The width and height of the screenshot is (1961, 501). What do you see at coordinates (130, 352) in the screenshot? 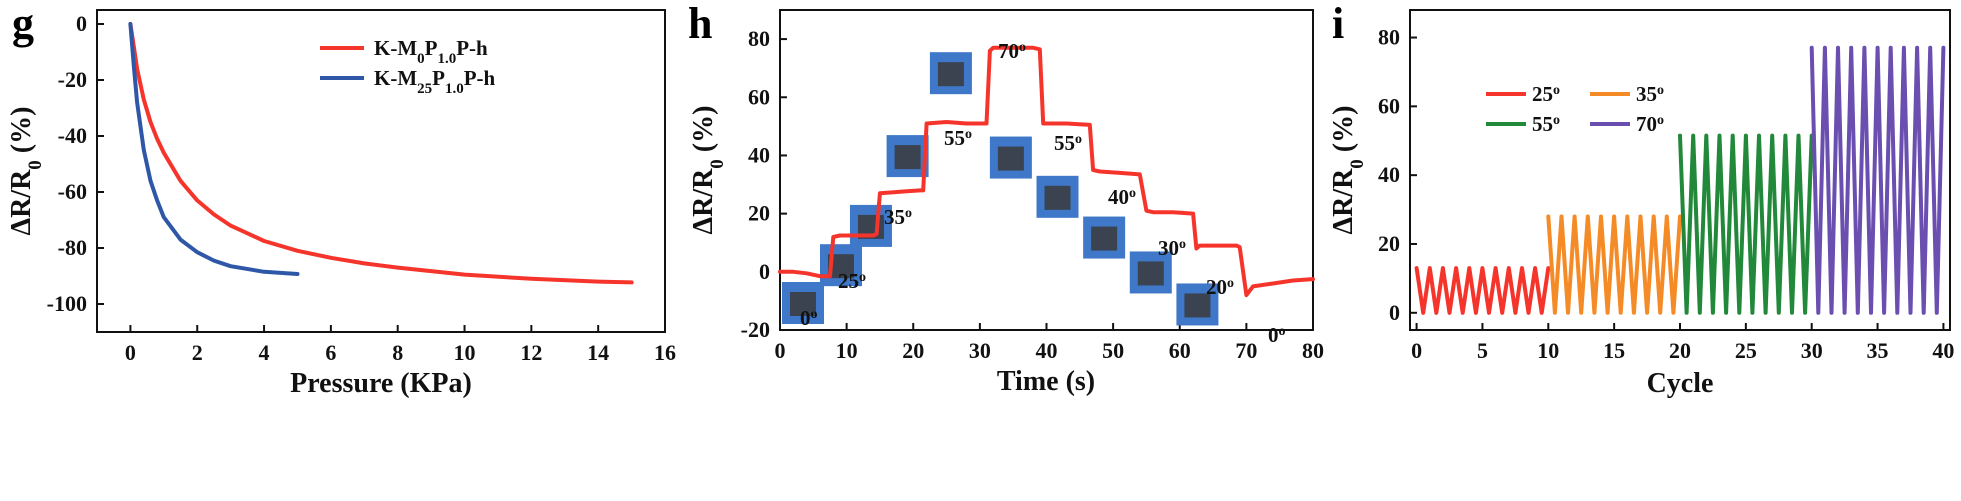
I see `x-tick-label-g-0: 0` at bounding box center [130, 352].